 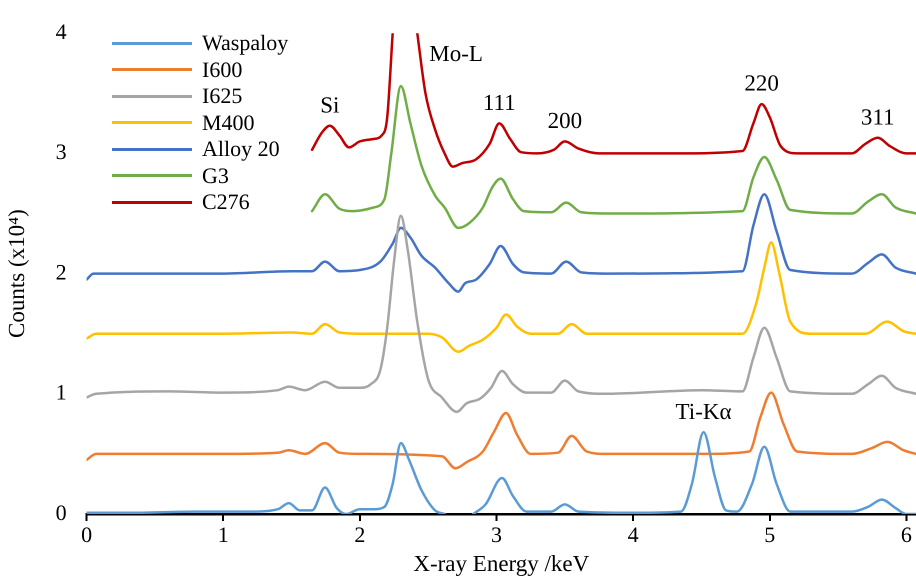 What do you see at coordinates (222, 69) in the screenshot?
I see `legend-label: I600` at bounding box center [222, 69].